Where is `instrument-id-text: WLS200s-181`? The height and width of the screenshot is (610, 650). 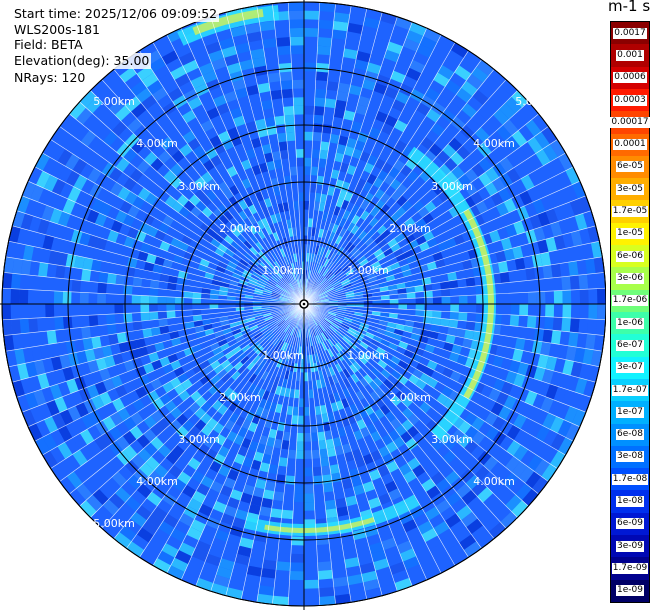 instrument-id-text: WLS200s-181 is located at coordinates (57, 30).